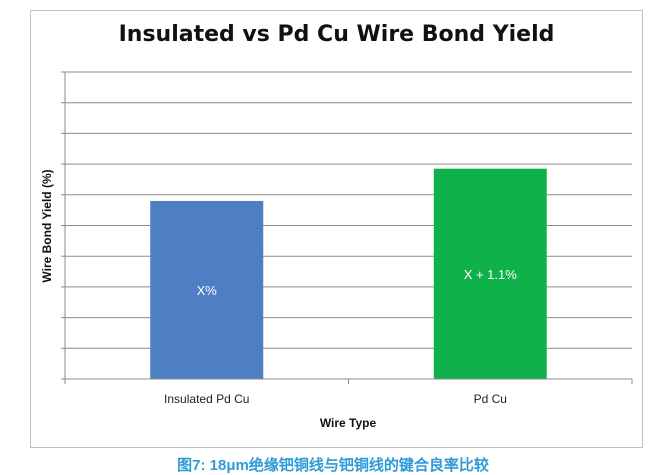  What do you see at coordinates (490, 399) in the screenshot?
I see `x-tick-label: Pd Cu` at bounding box center [490, 399].